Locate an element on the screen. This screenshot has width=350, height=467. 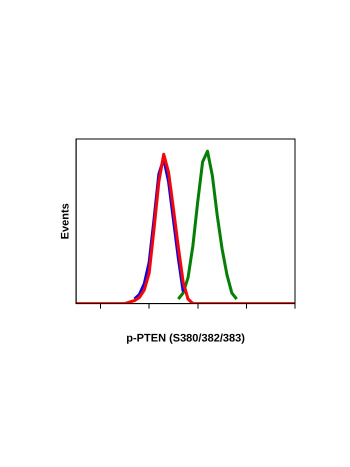
y-axis-title: Events is located at coordinates (66, 221).